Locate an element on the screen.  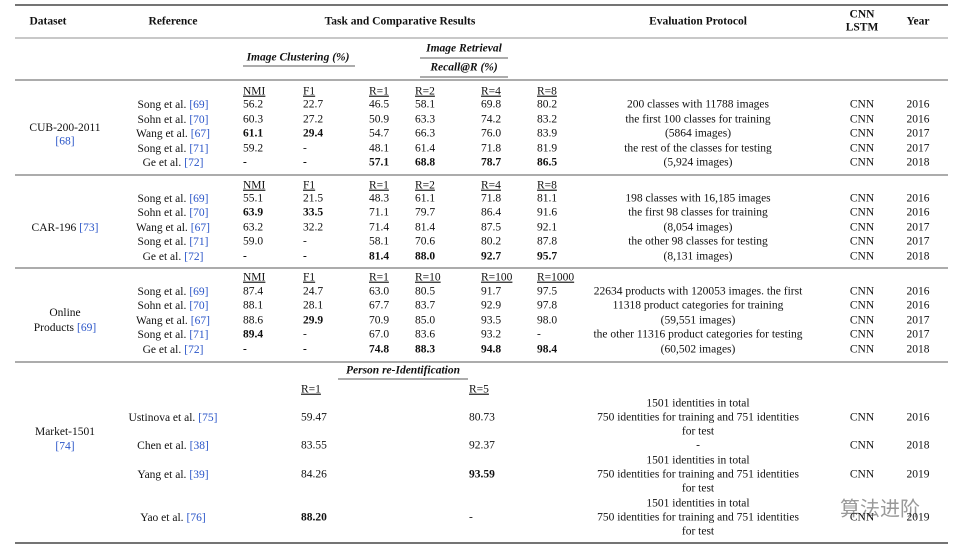
citation: [71] is located at coordinates (198, 149).